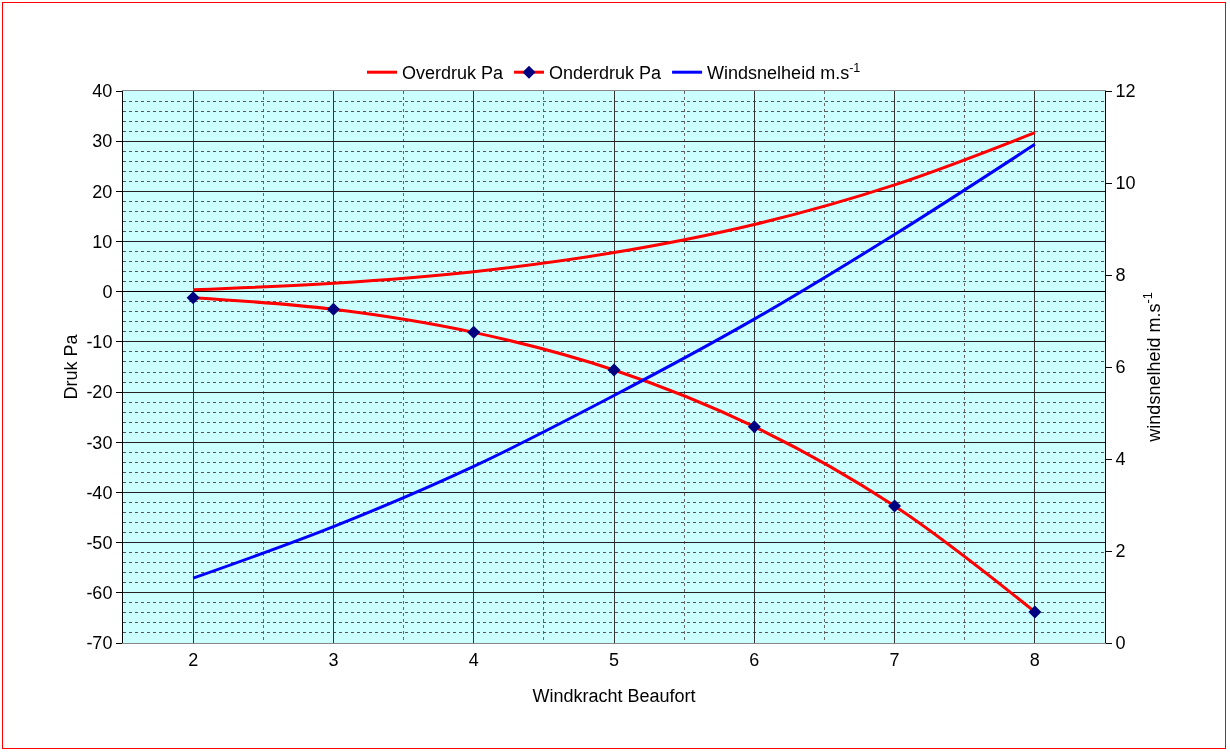  Describe the element at coordinates (1120, 275) in the screenshot. I see `y2-tick-label: 8` at that location.